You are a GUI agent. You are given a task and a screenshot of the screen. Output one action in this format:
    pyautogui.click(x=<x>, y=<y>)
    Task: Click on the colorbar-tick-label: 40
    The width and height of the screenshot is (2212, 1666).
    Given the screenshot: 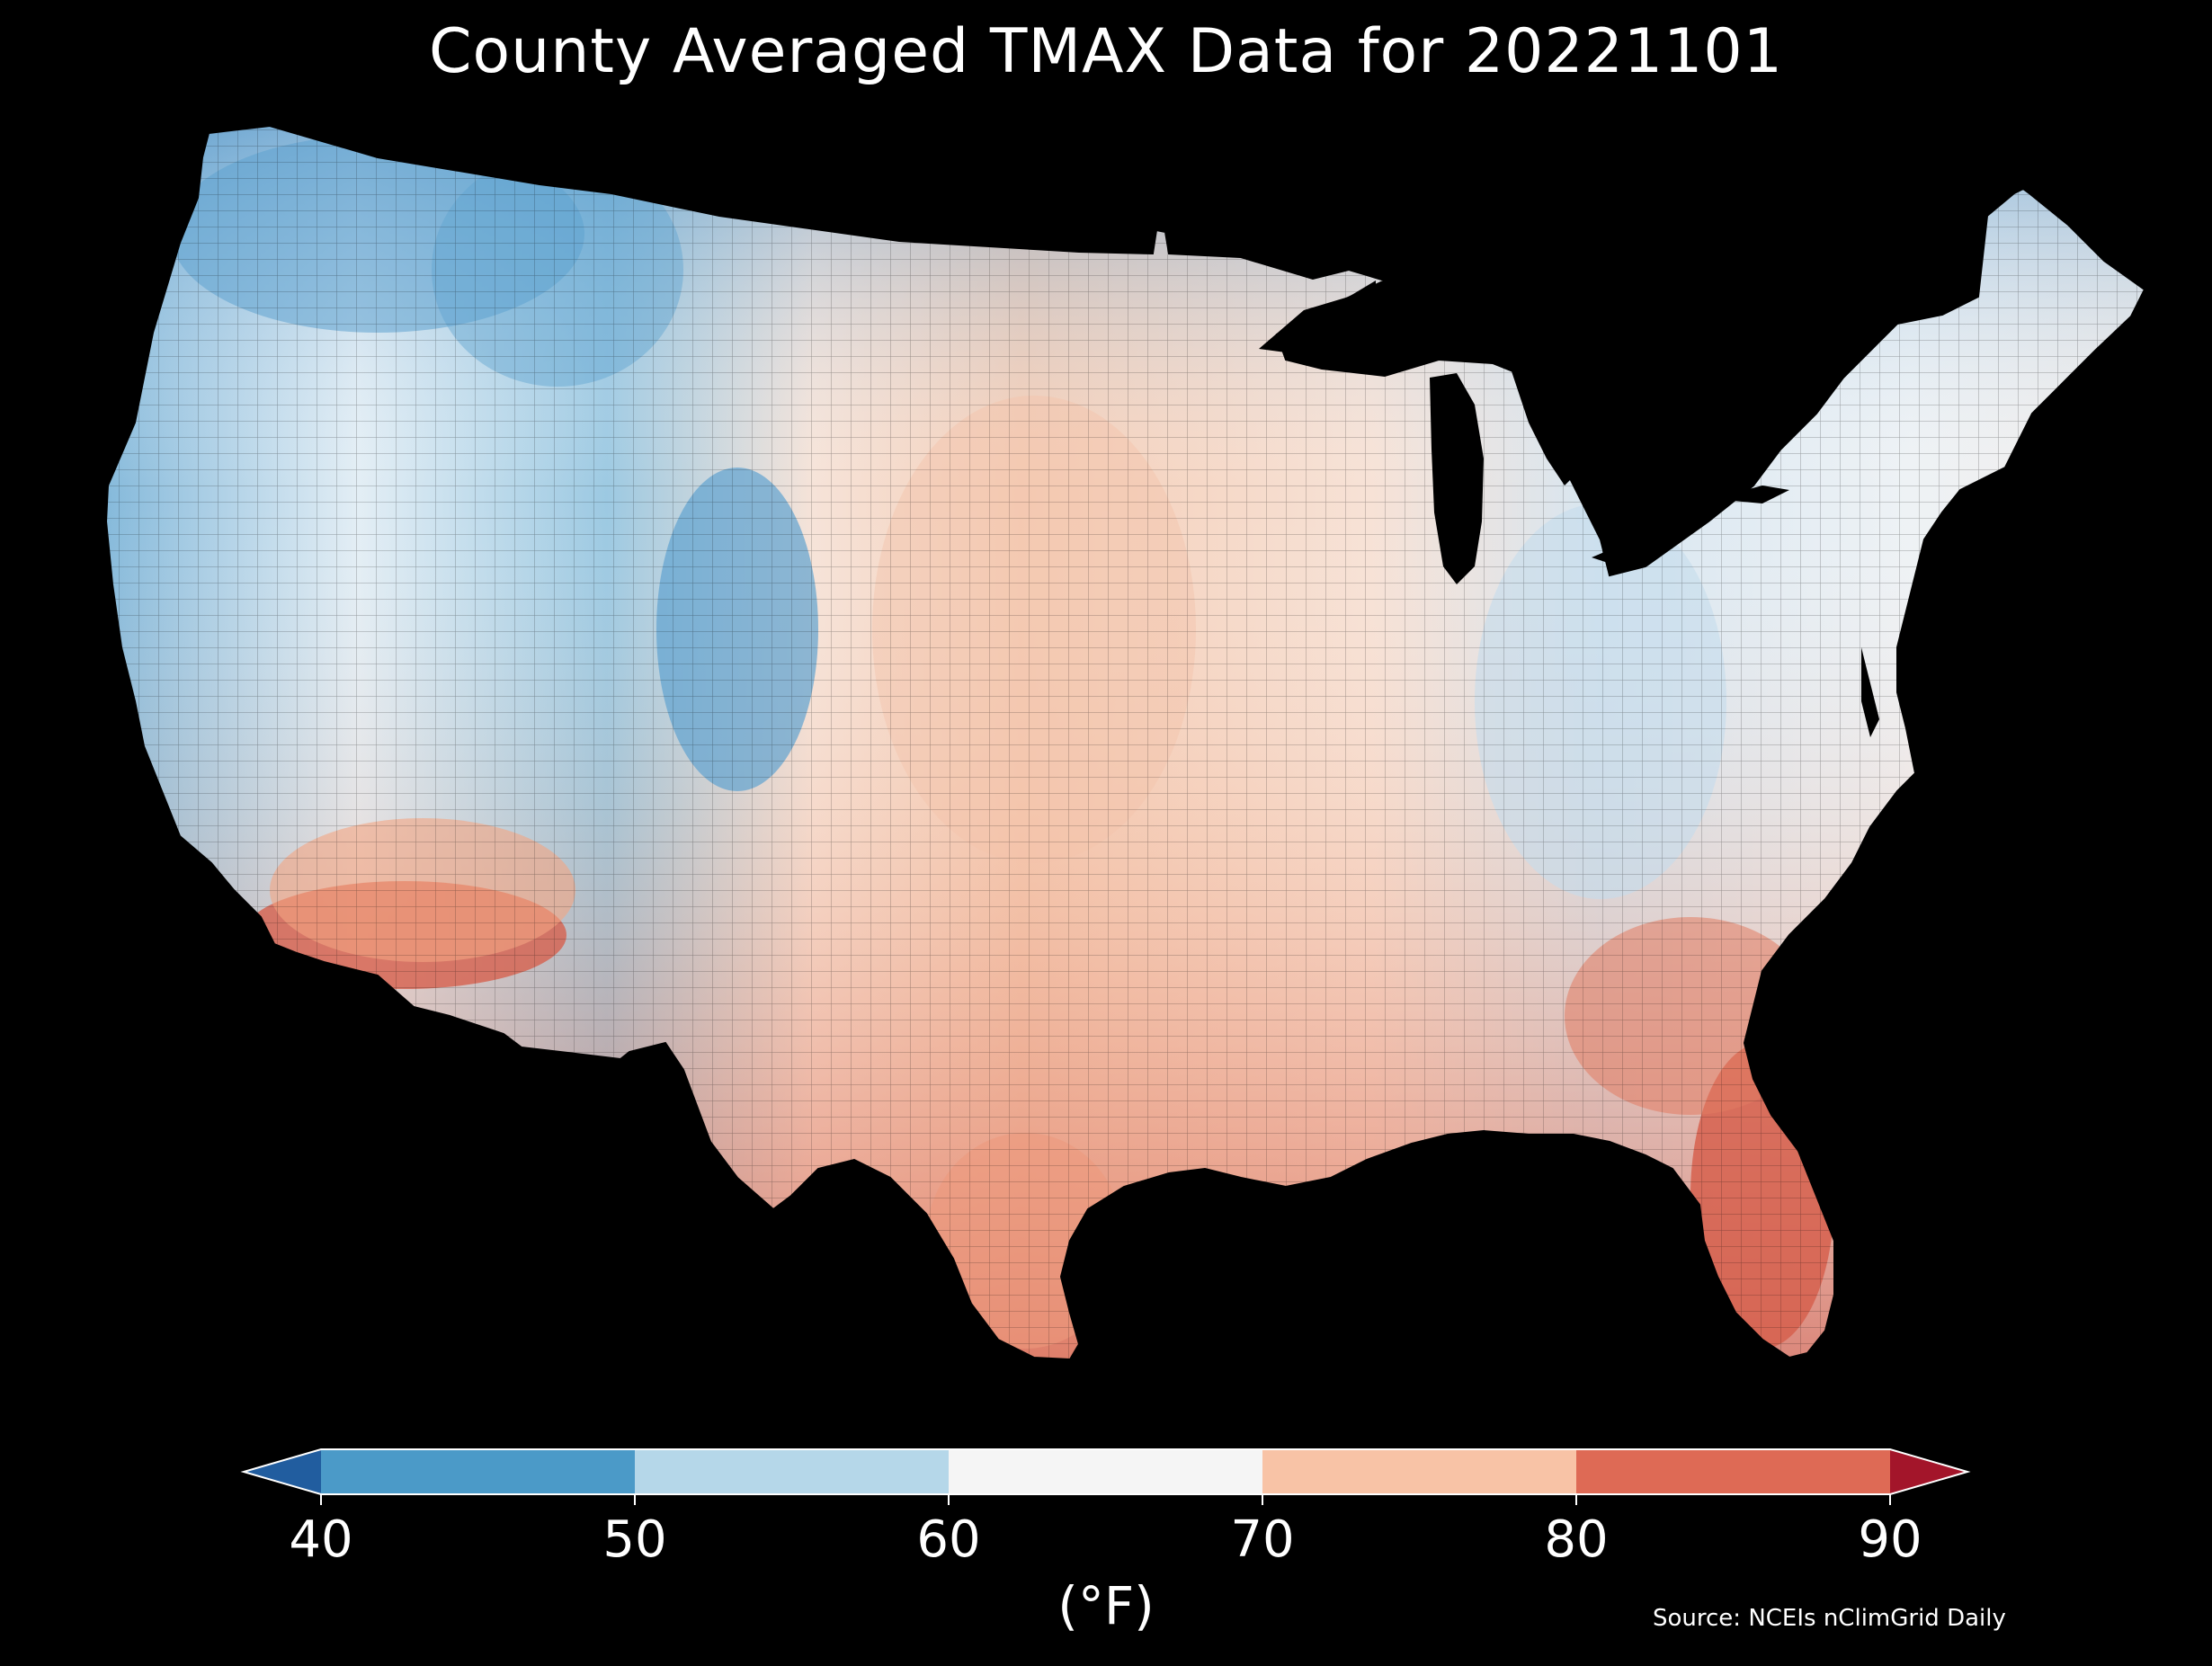 What is the action you would take?
    pyautogui.click(x=321, y=1540)
    